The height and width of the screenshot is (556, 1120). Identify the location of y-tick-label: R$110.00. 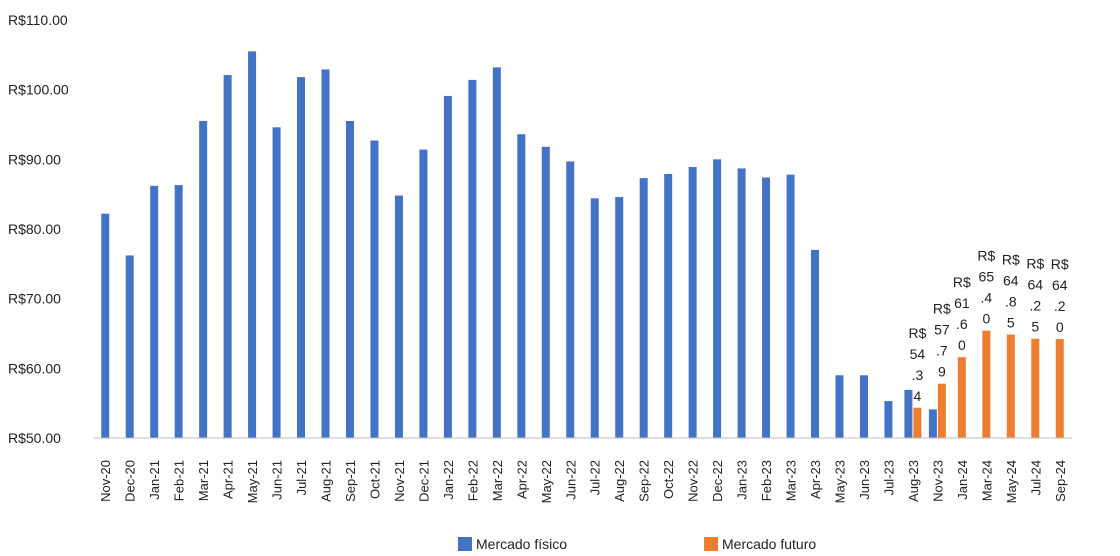
(38, 20).